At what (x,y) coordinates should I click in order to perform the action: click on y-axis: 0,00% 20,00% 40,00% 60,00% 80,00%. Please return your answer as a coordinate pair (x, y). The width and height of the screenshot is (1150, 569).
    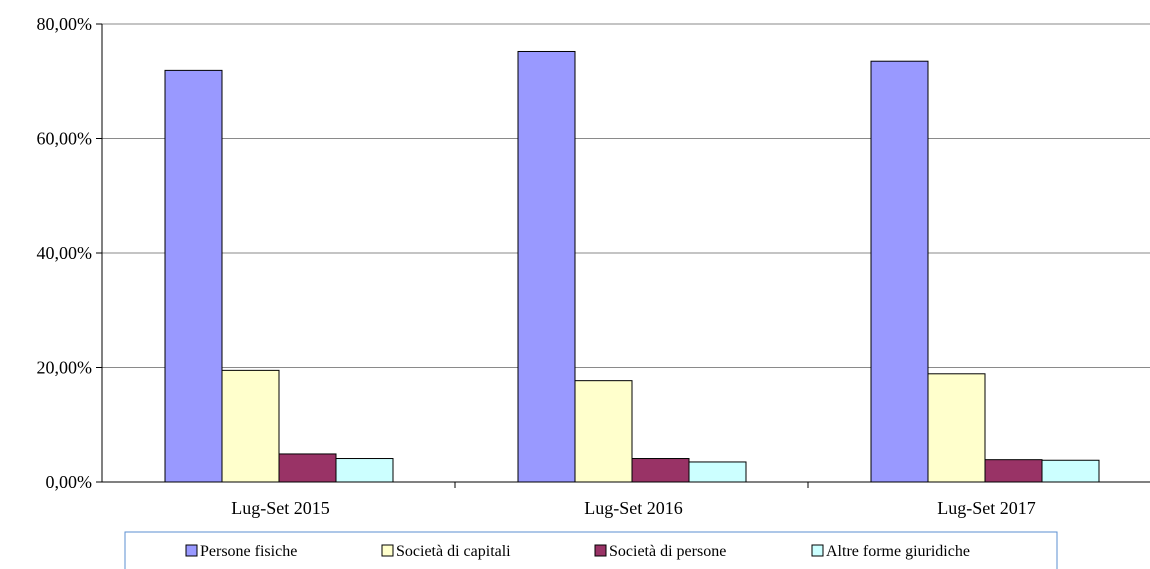
    Looking at the image, I should click on (70, 253).